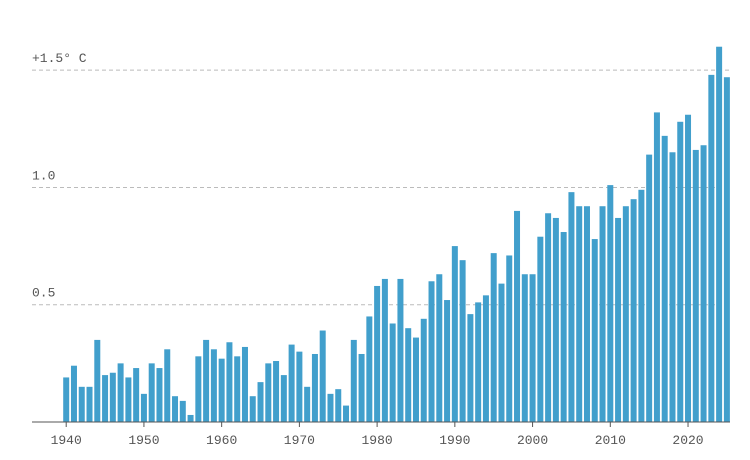 This screenshot has width=750, height=460. What do you see at coordinates (532, 440) in the screenshot?
I see `x-tick-label: 2000` at bounding box center [532, 440].